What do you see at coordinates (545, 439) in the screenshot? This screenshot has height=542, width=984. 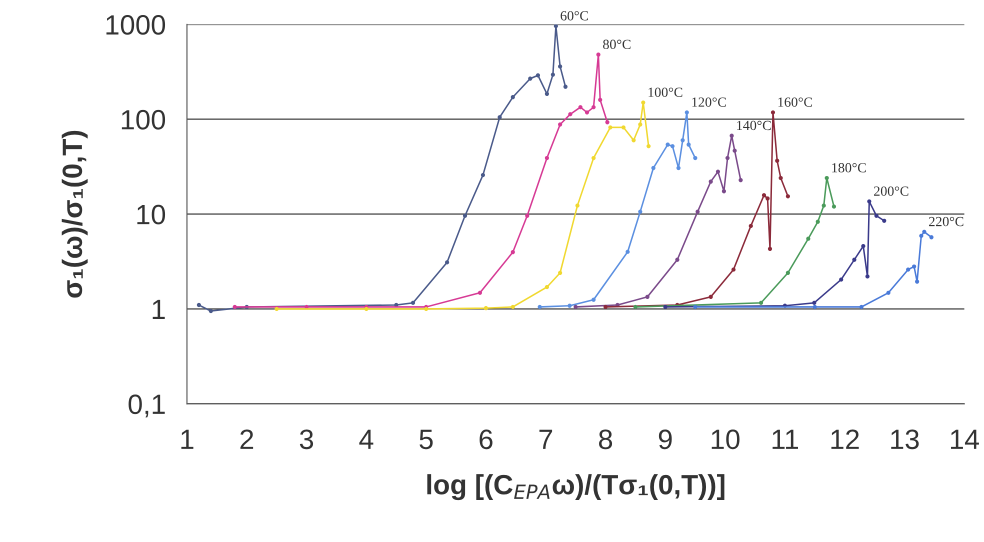 I see `x-tick-label: 7` at bounding box center [545, 439].